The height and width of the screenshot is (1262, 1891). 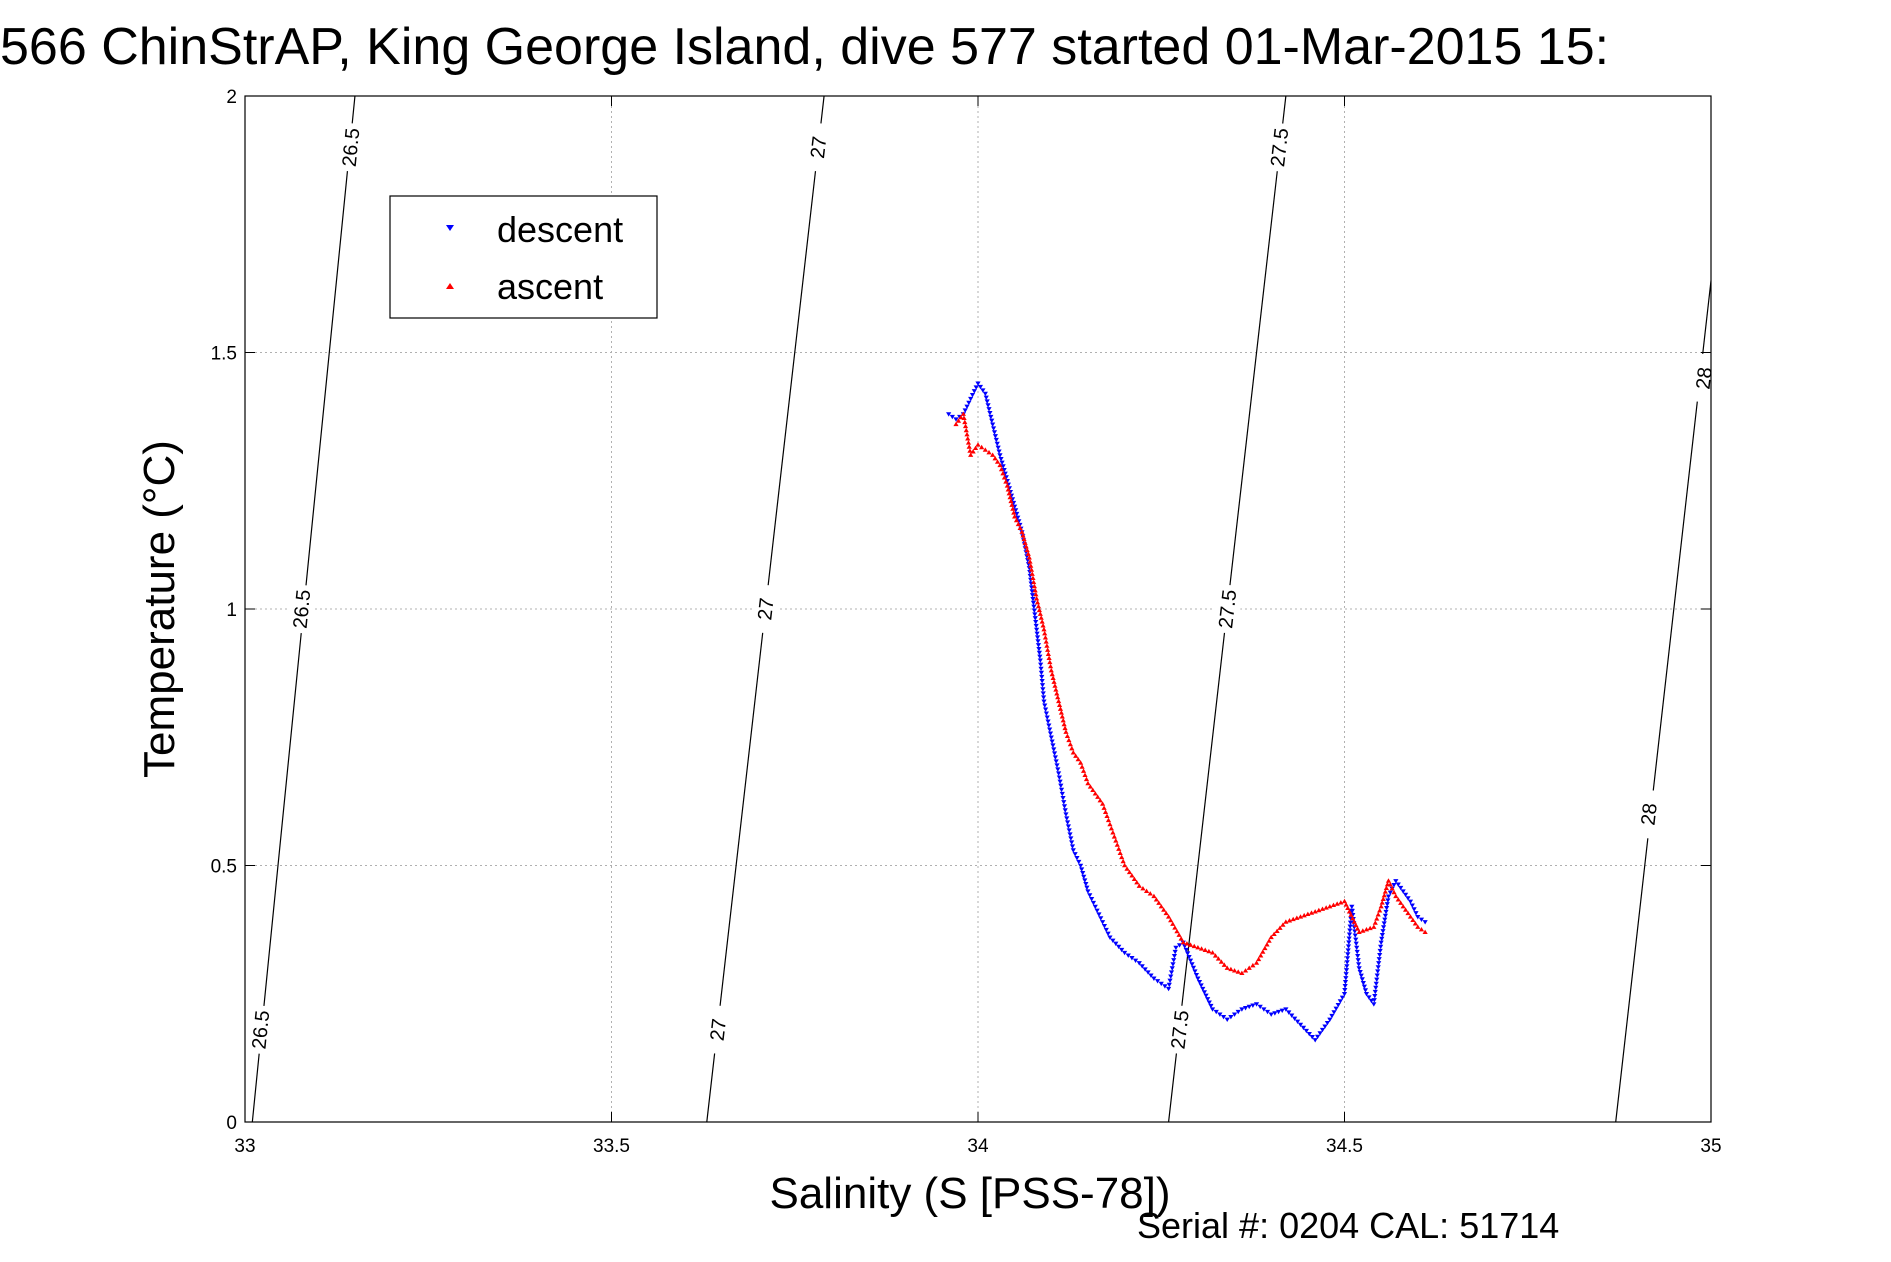 I want to click on serial-calibration-note: Serial #: 0204 CAL: 51714, so click(x=1348, y=1225).